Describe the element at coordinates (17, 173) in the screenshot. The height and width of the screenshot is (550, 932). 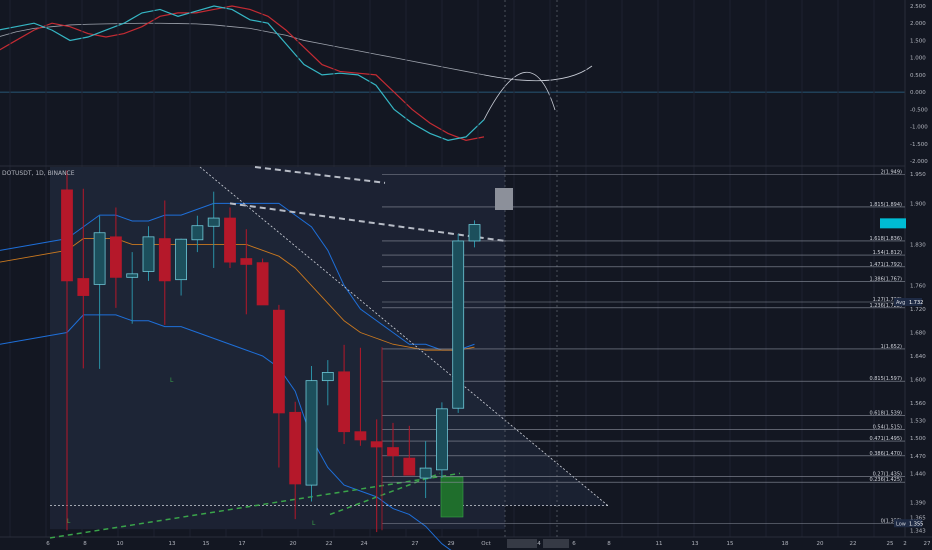
I see `symbol-name: DOTUSDT` at that location.